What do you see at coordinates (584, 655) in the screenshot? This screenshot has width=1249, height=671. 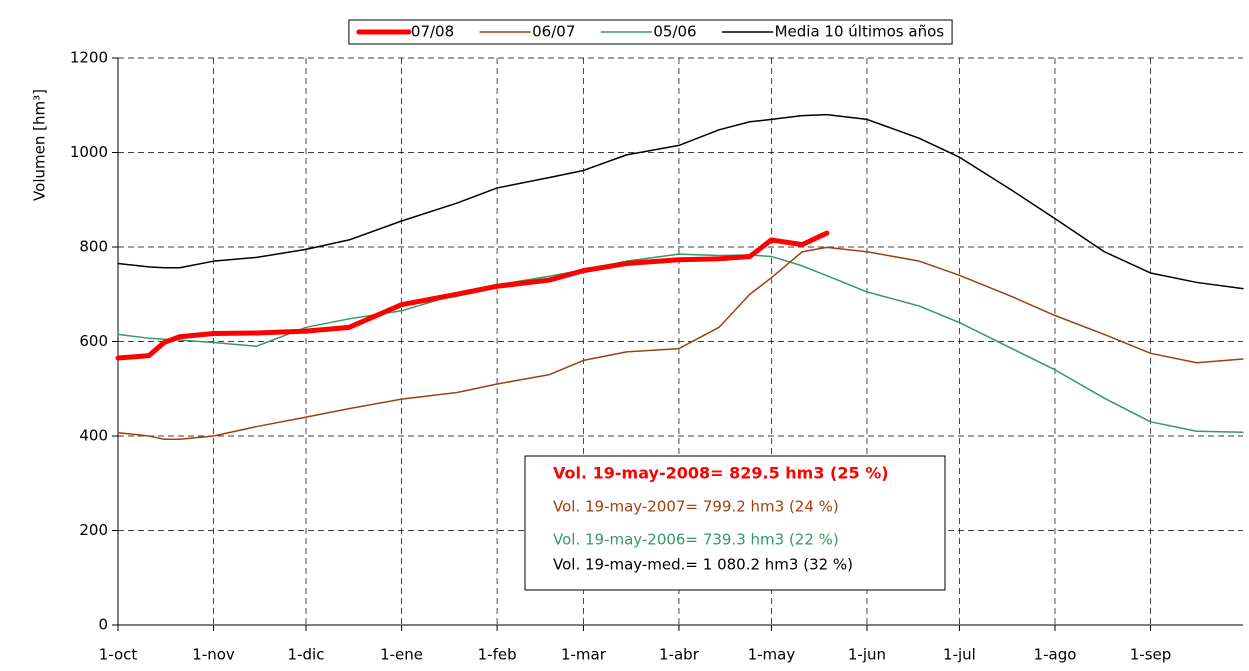 I see `x-tick-label: 1-mar` at bounding box center [584, 655].